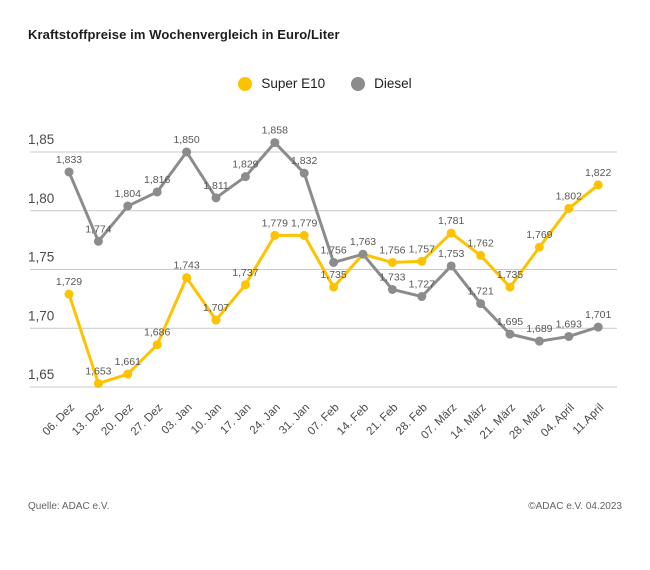  I want to click on diesel-value-label: 1,804, so click(128, 194).